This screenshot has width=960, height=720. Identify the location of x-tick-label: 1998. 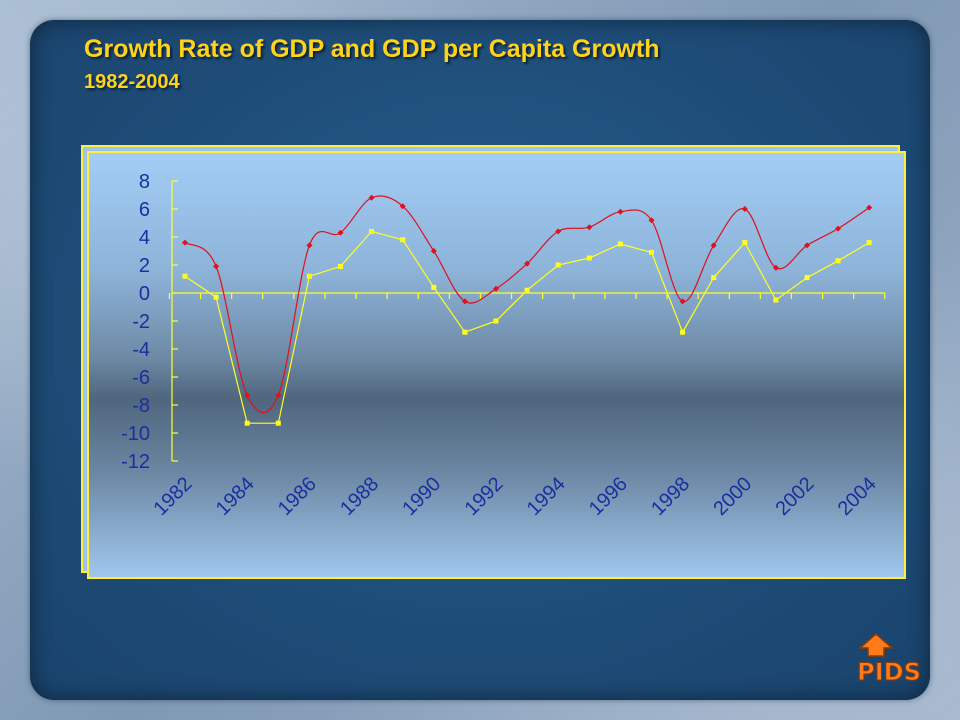
(670, 496).